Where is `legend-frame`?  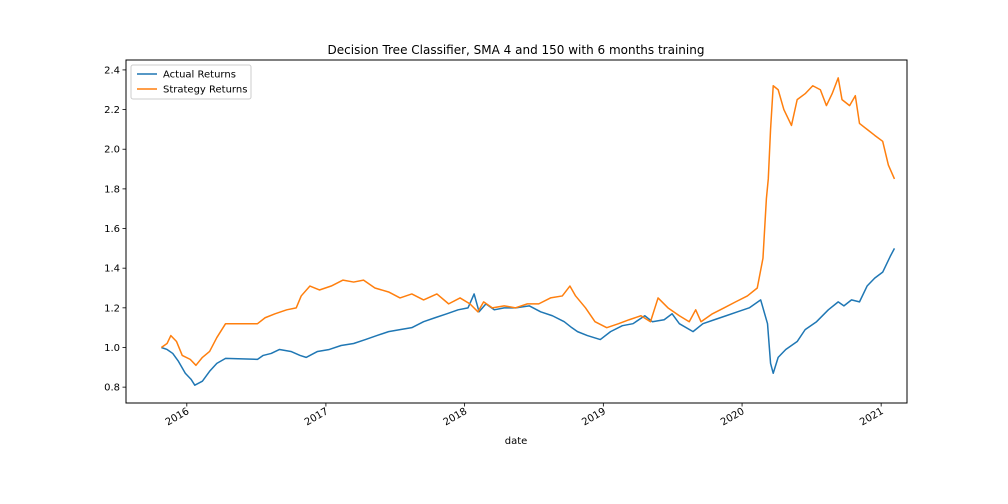 legend-frame is located at coordinates (191, 82).